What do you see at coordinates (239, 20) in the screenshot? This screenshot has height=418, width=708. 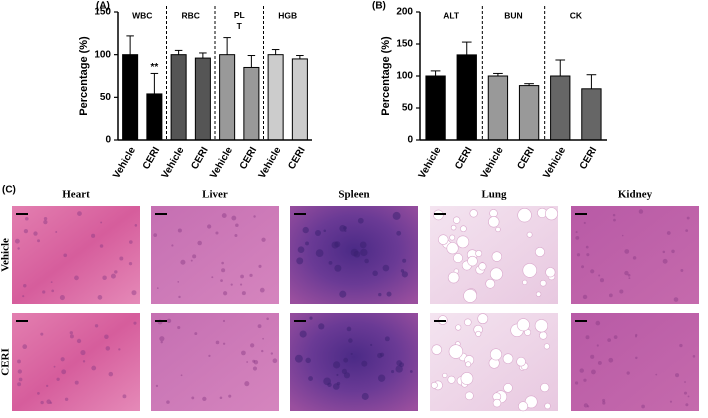 I see `group-label: PL T` at bounding box center [239, 20].